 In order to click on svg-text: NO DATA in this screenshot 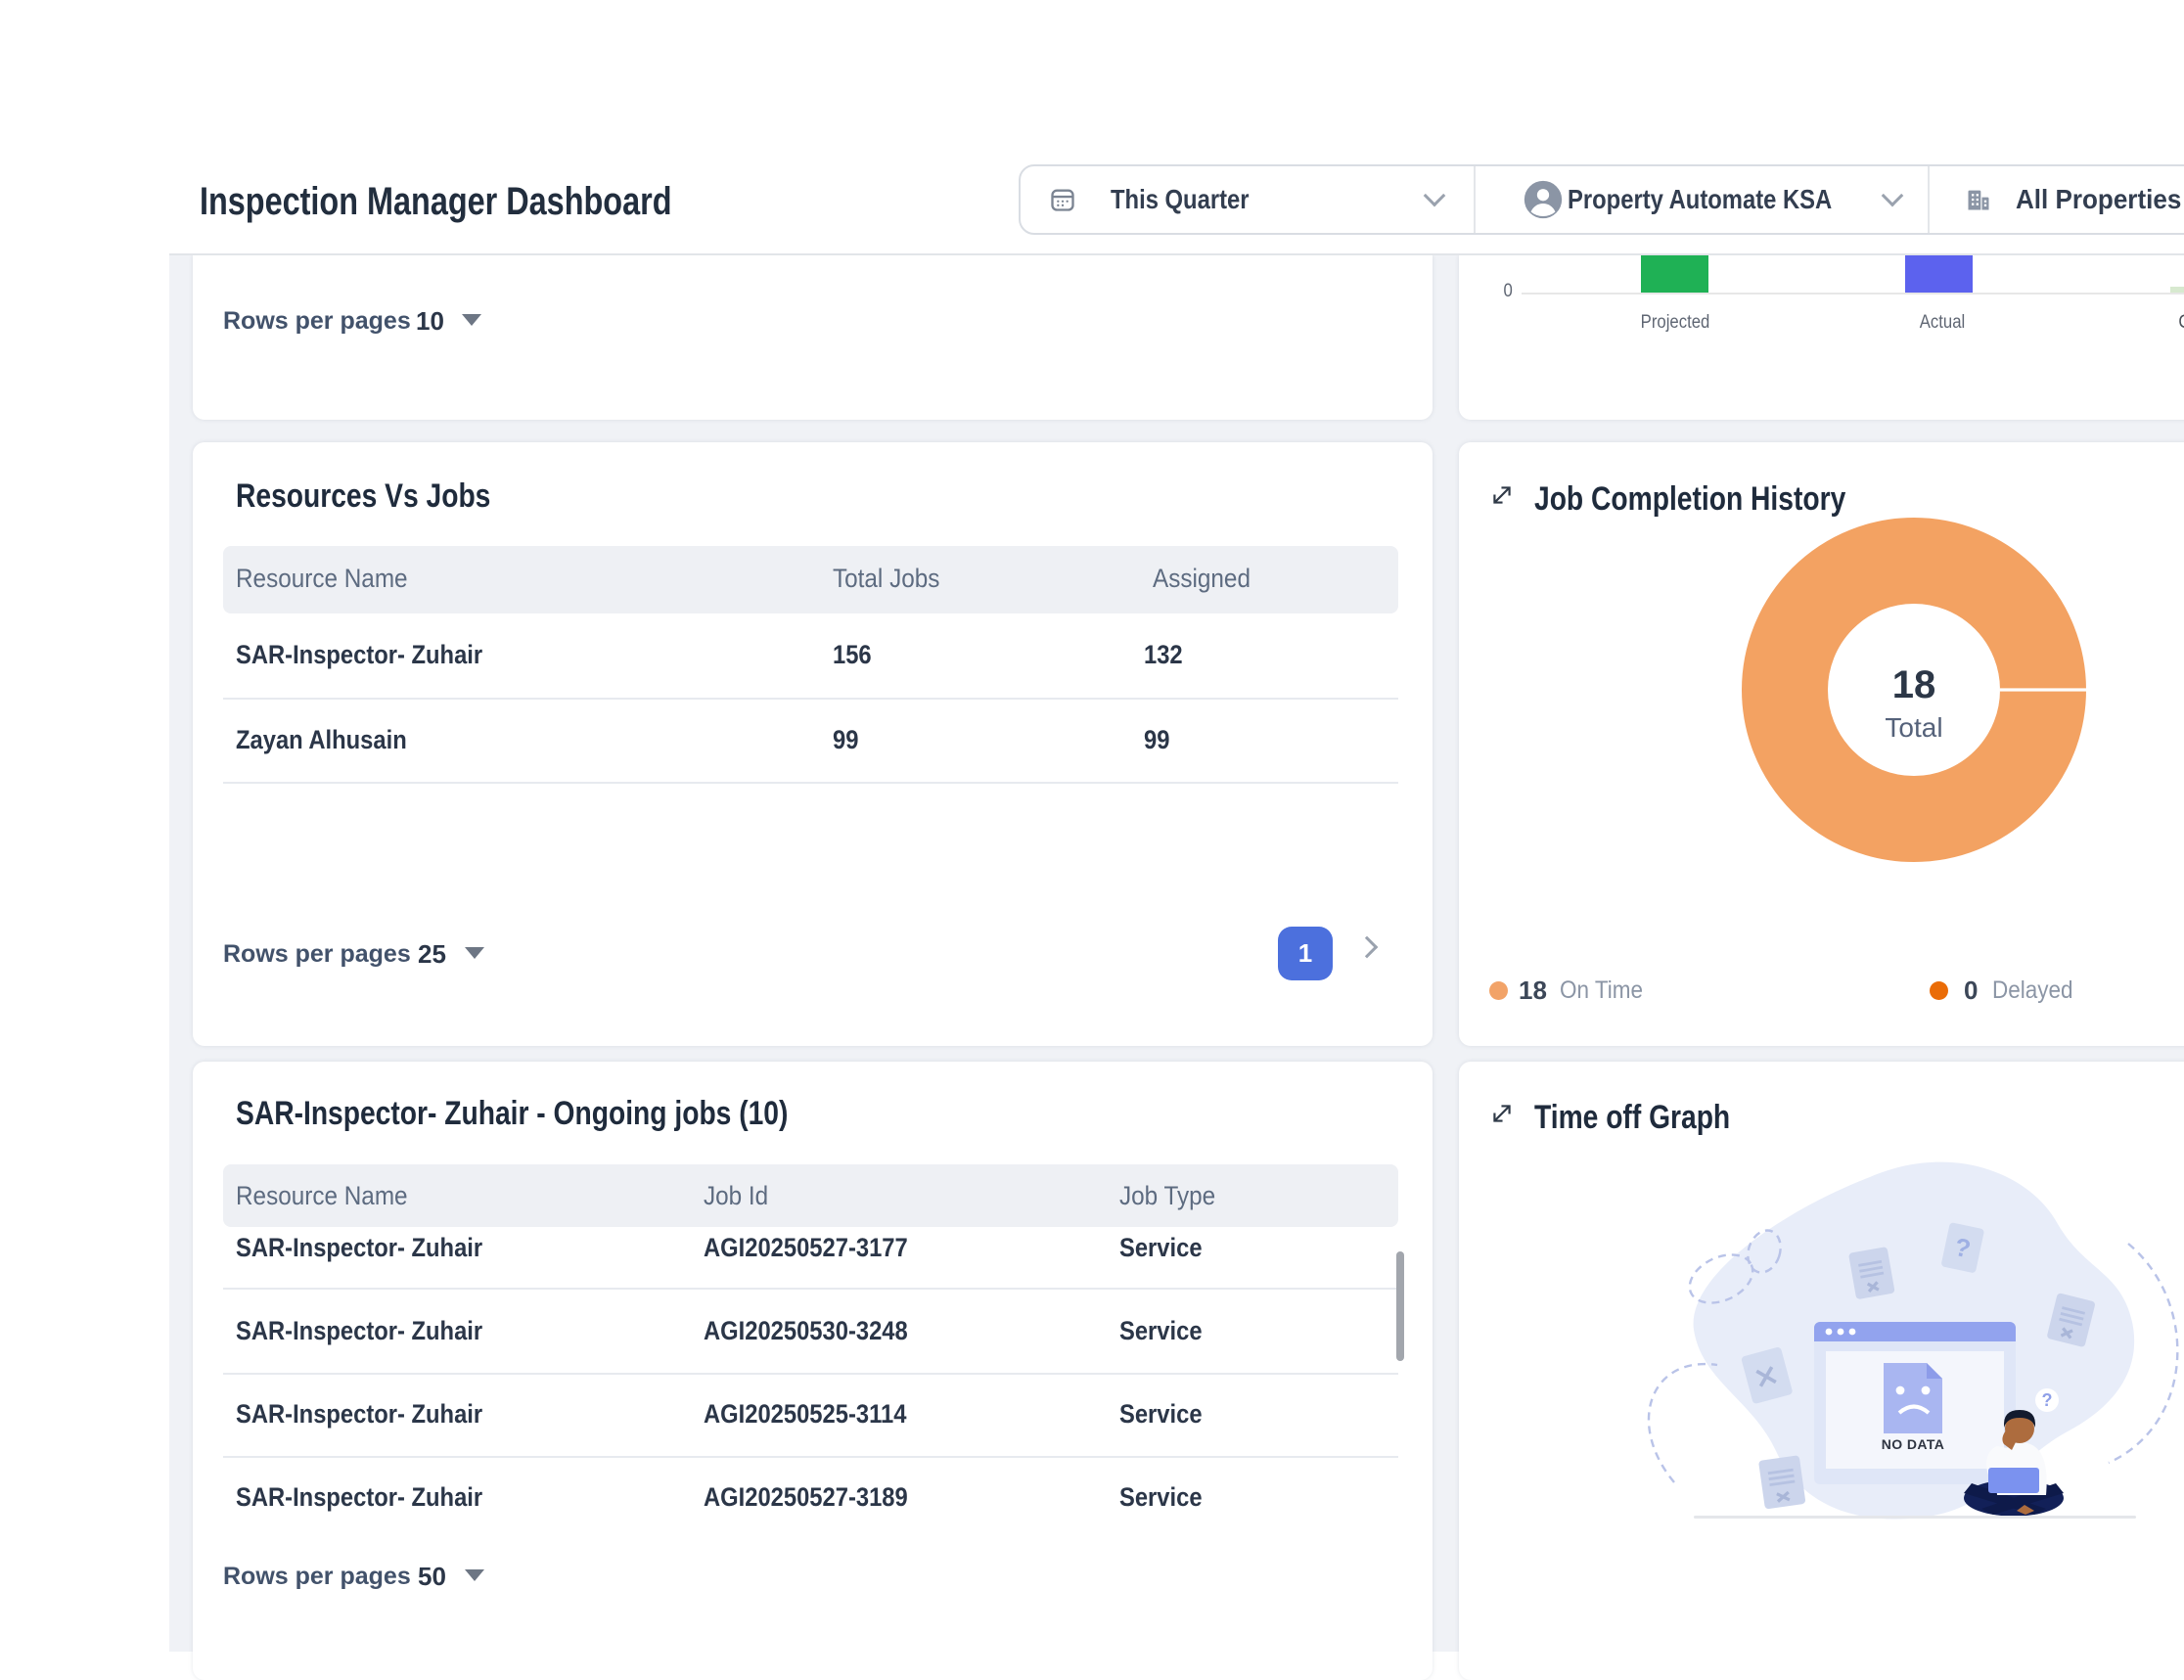, I will do `click(1913, 1444)`.